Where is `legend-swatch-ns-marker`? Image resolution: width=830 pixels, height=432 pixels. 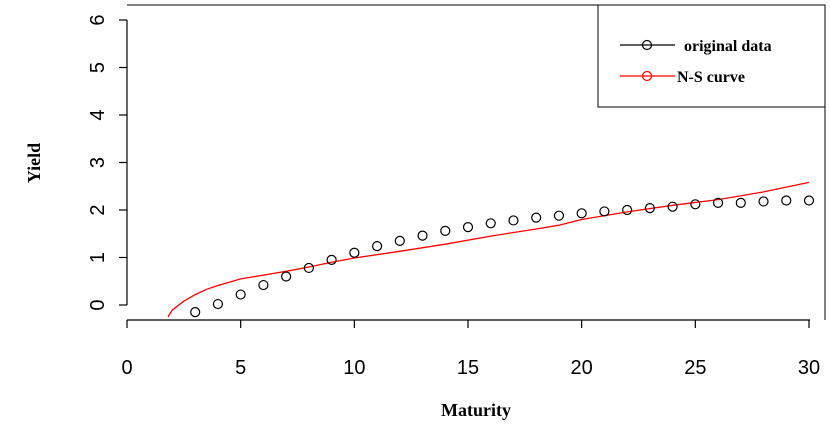
legend-swatch-ns-marker is located at coordinates (647, 76).